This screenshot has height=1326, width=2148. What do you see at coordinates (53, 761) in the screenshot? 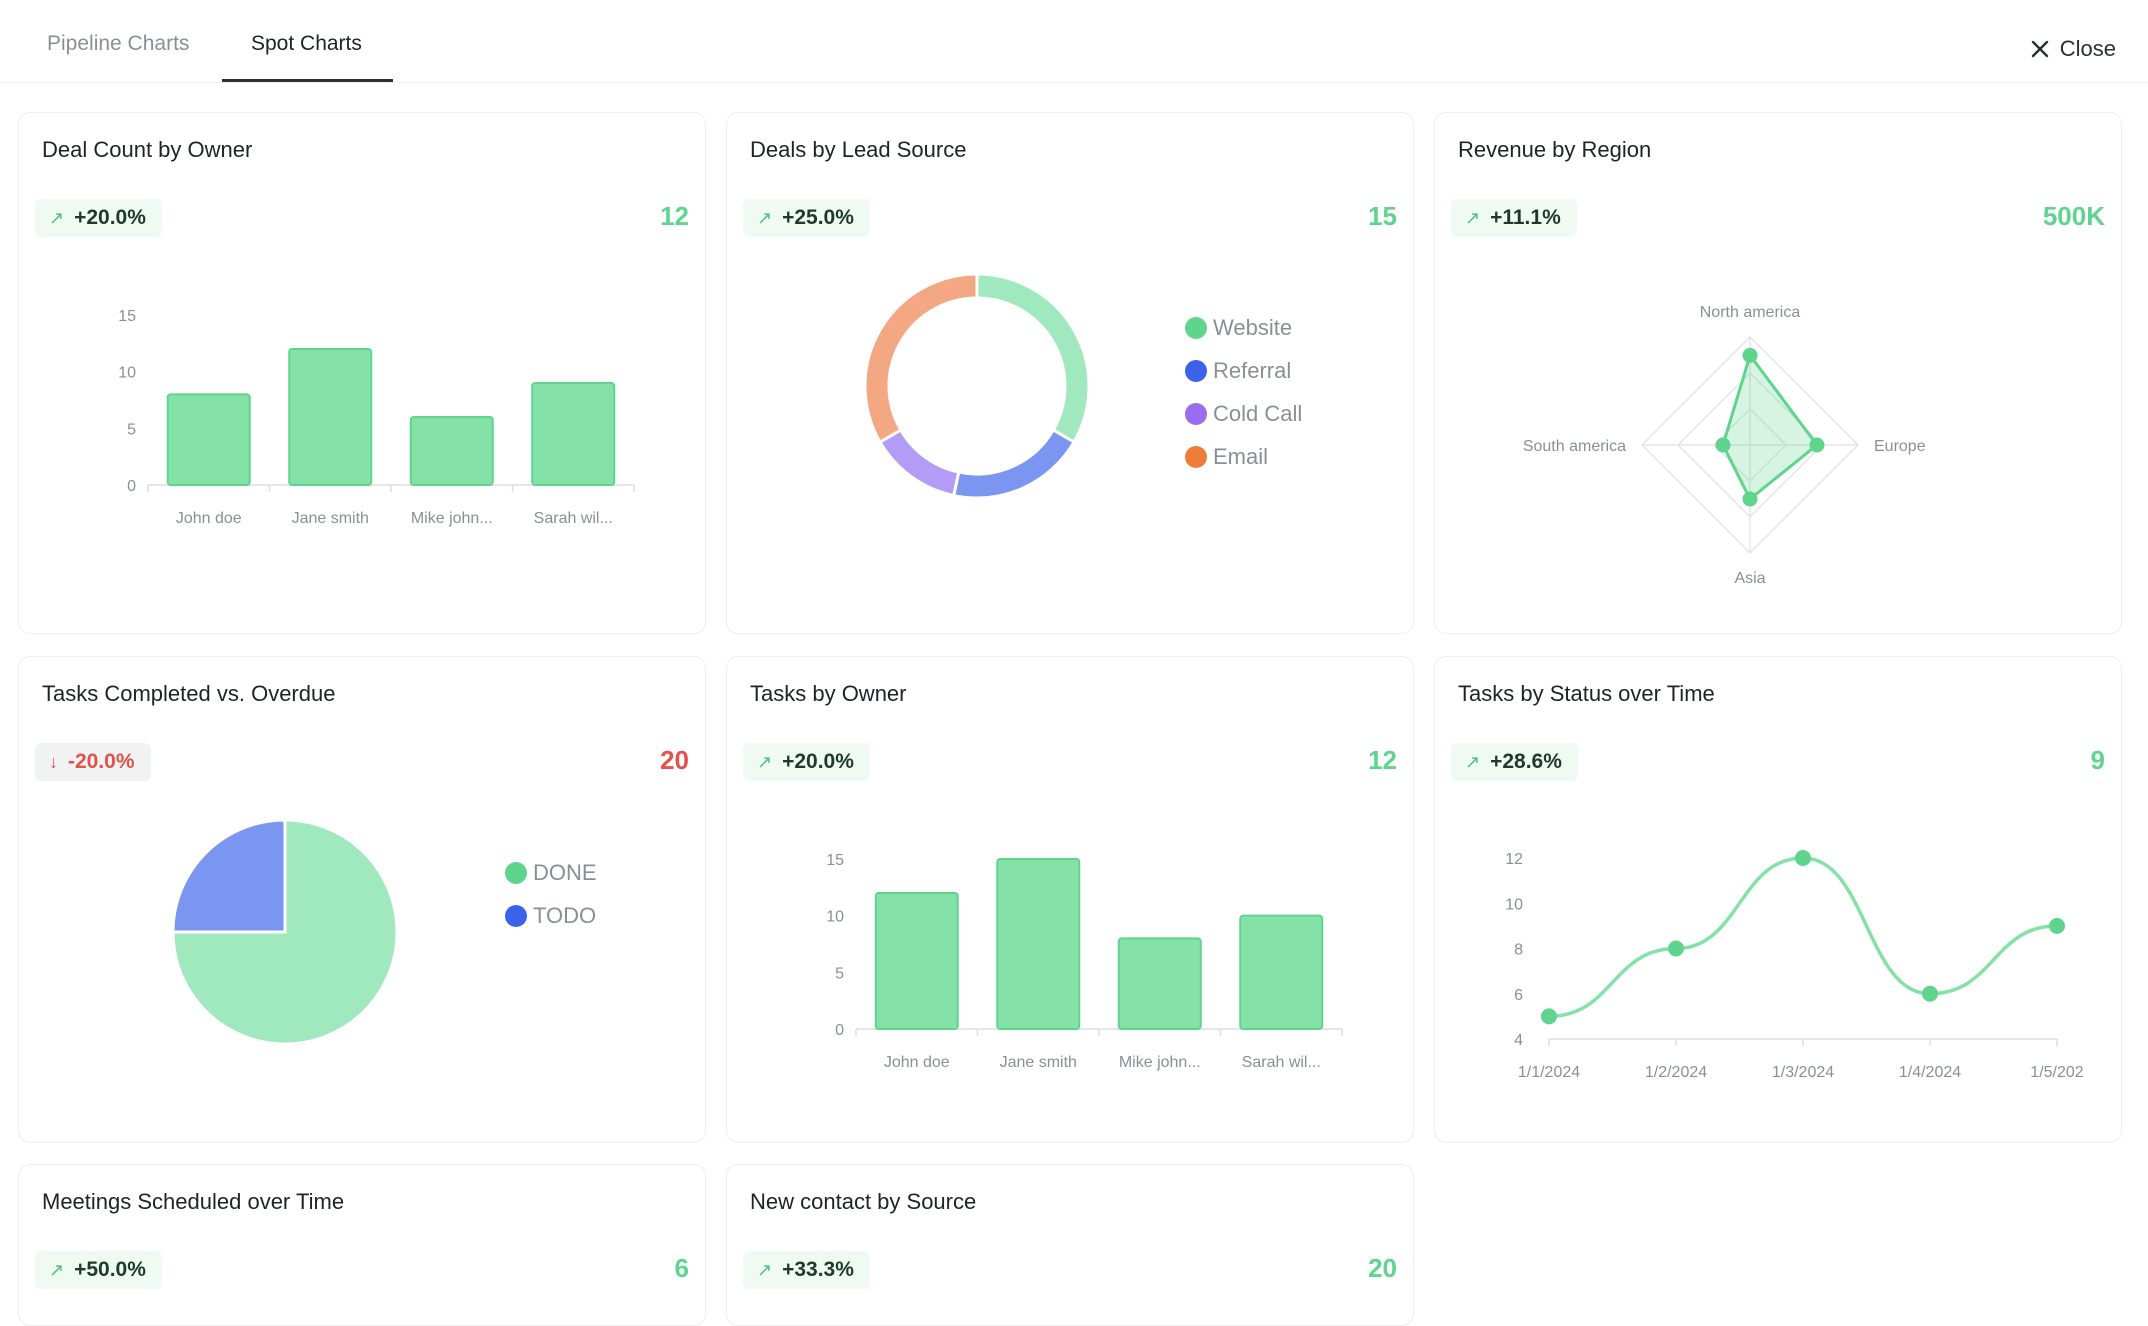
I see `arrow-down-icon: ↓` at bounding box center [53, 761].